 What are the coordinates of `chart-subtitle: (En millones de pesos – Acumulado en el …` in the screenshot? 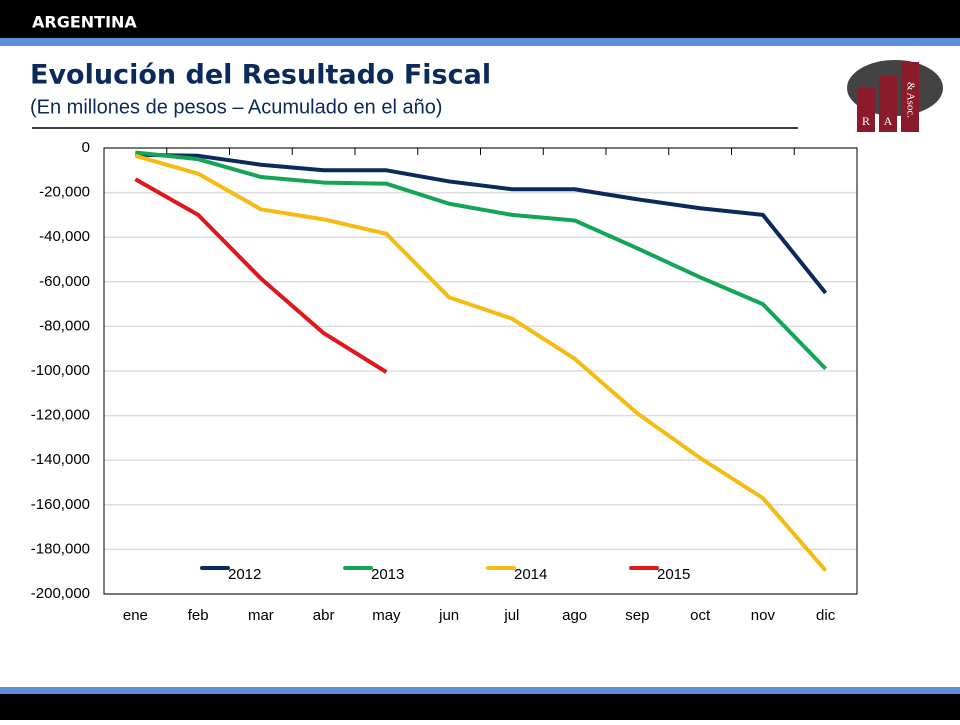 It's located at (236, 107).